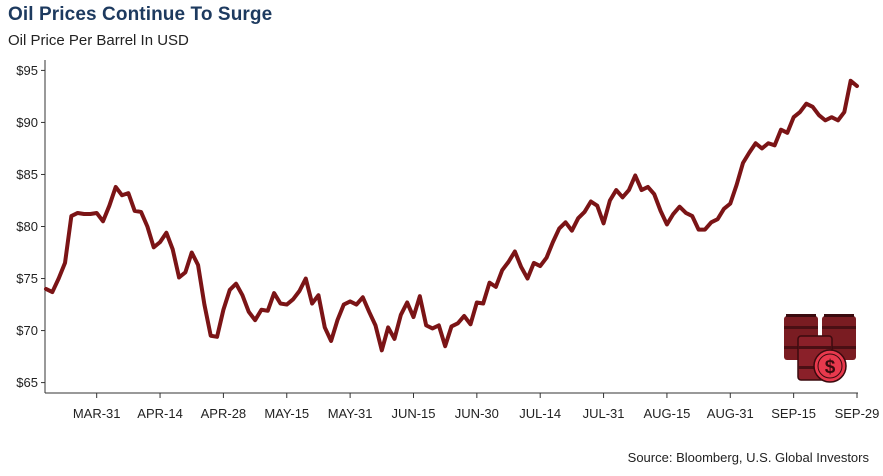  Describe the element at coordinates (97, 413) in the screenshot. I see `x-tick-label: MAR-31` at that location.